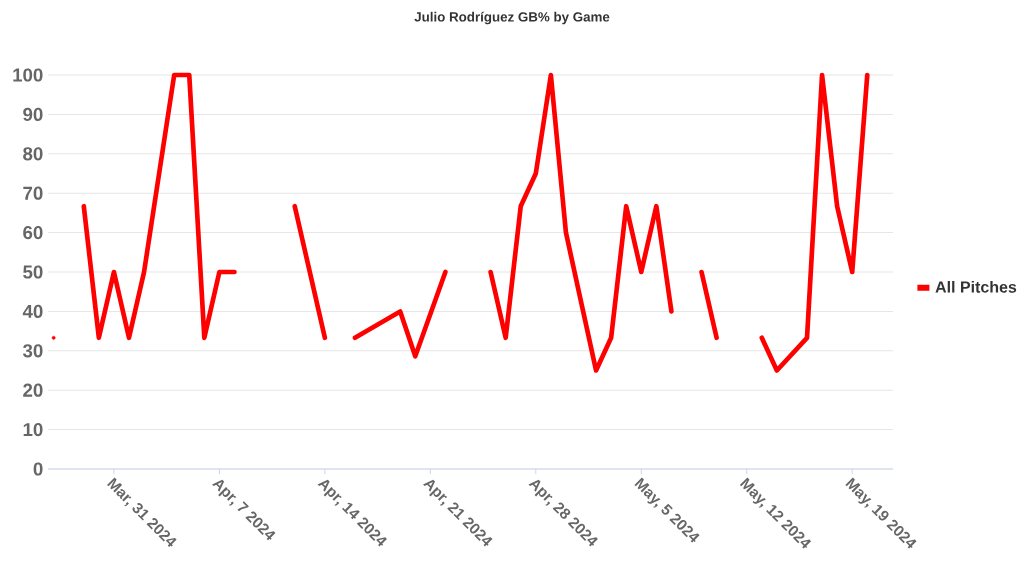  What do you see at coordinates (512, 18) in the screenshot?
I see `chart-title: Julio Rodríguez GB% by Game` at bounding box center [512, 18].